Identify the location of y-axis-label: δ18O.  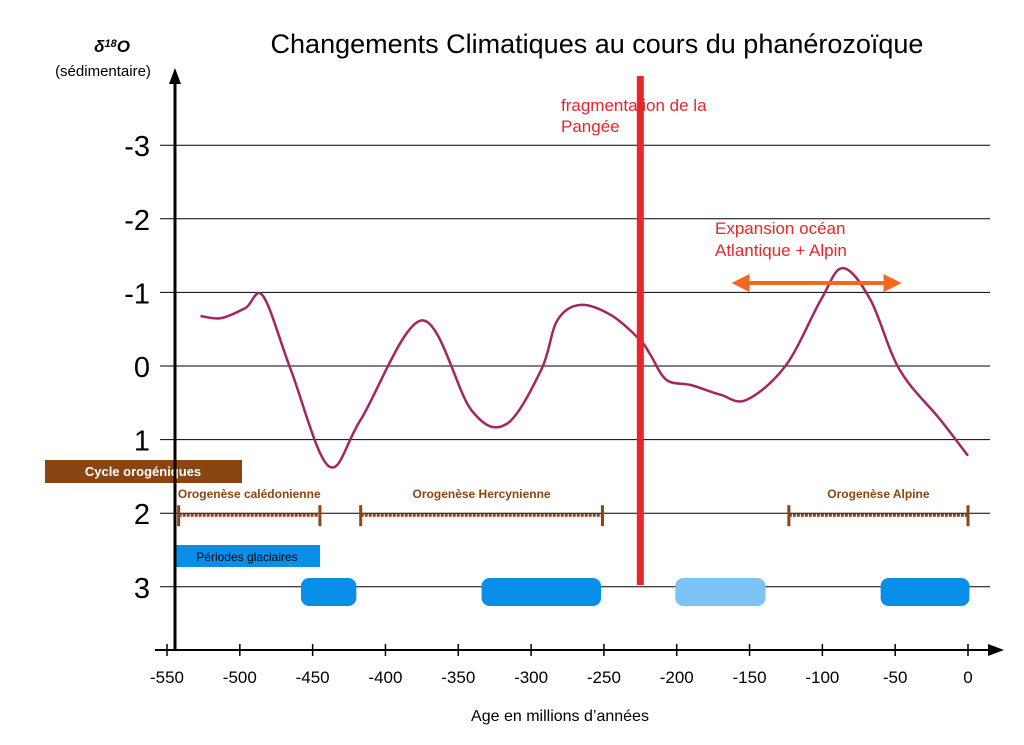
(112, 46).